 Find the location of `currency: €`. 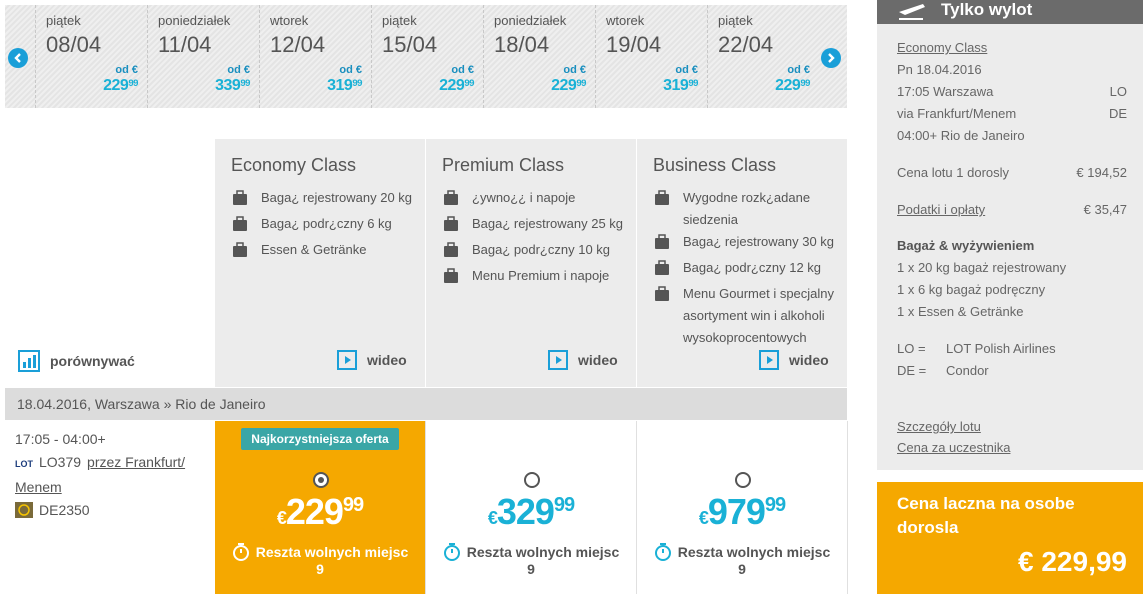

currency: € is located at coordinates (703, 518).